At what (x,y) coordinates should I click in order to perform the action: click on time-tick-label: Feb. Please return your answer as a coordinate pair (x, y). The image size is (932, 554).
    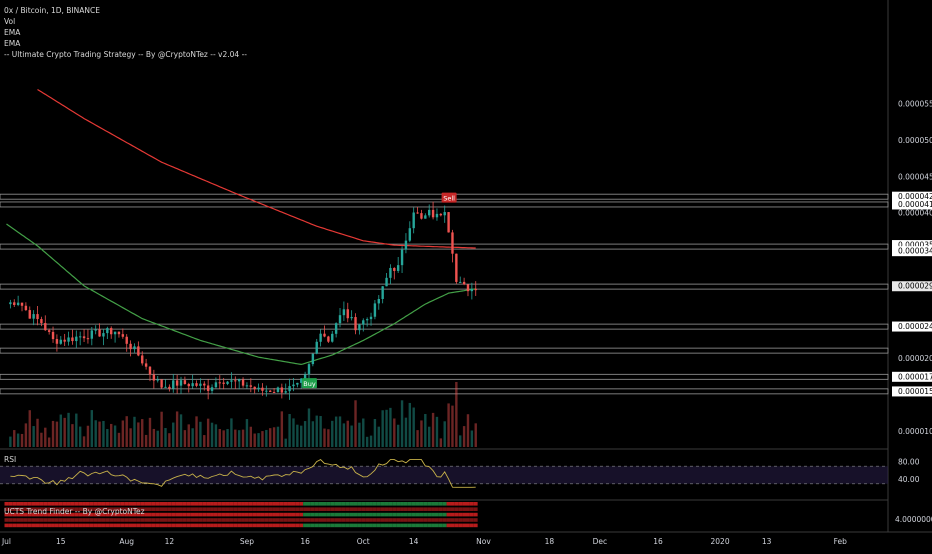
    Looking at the image, I should click on (841, 541).